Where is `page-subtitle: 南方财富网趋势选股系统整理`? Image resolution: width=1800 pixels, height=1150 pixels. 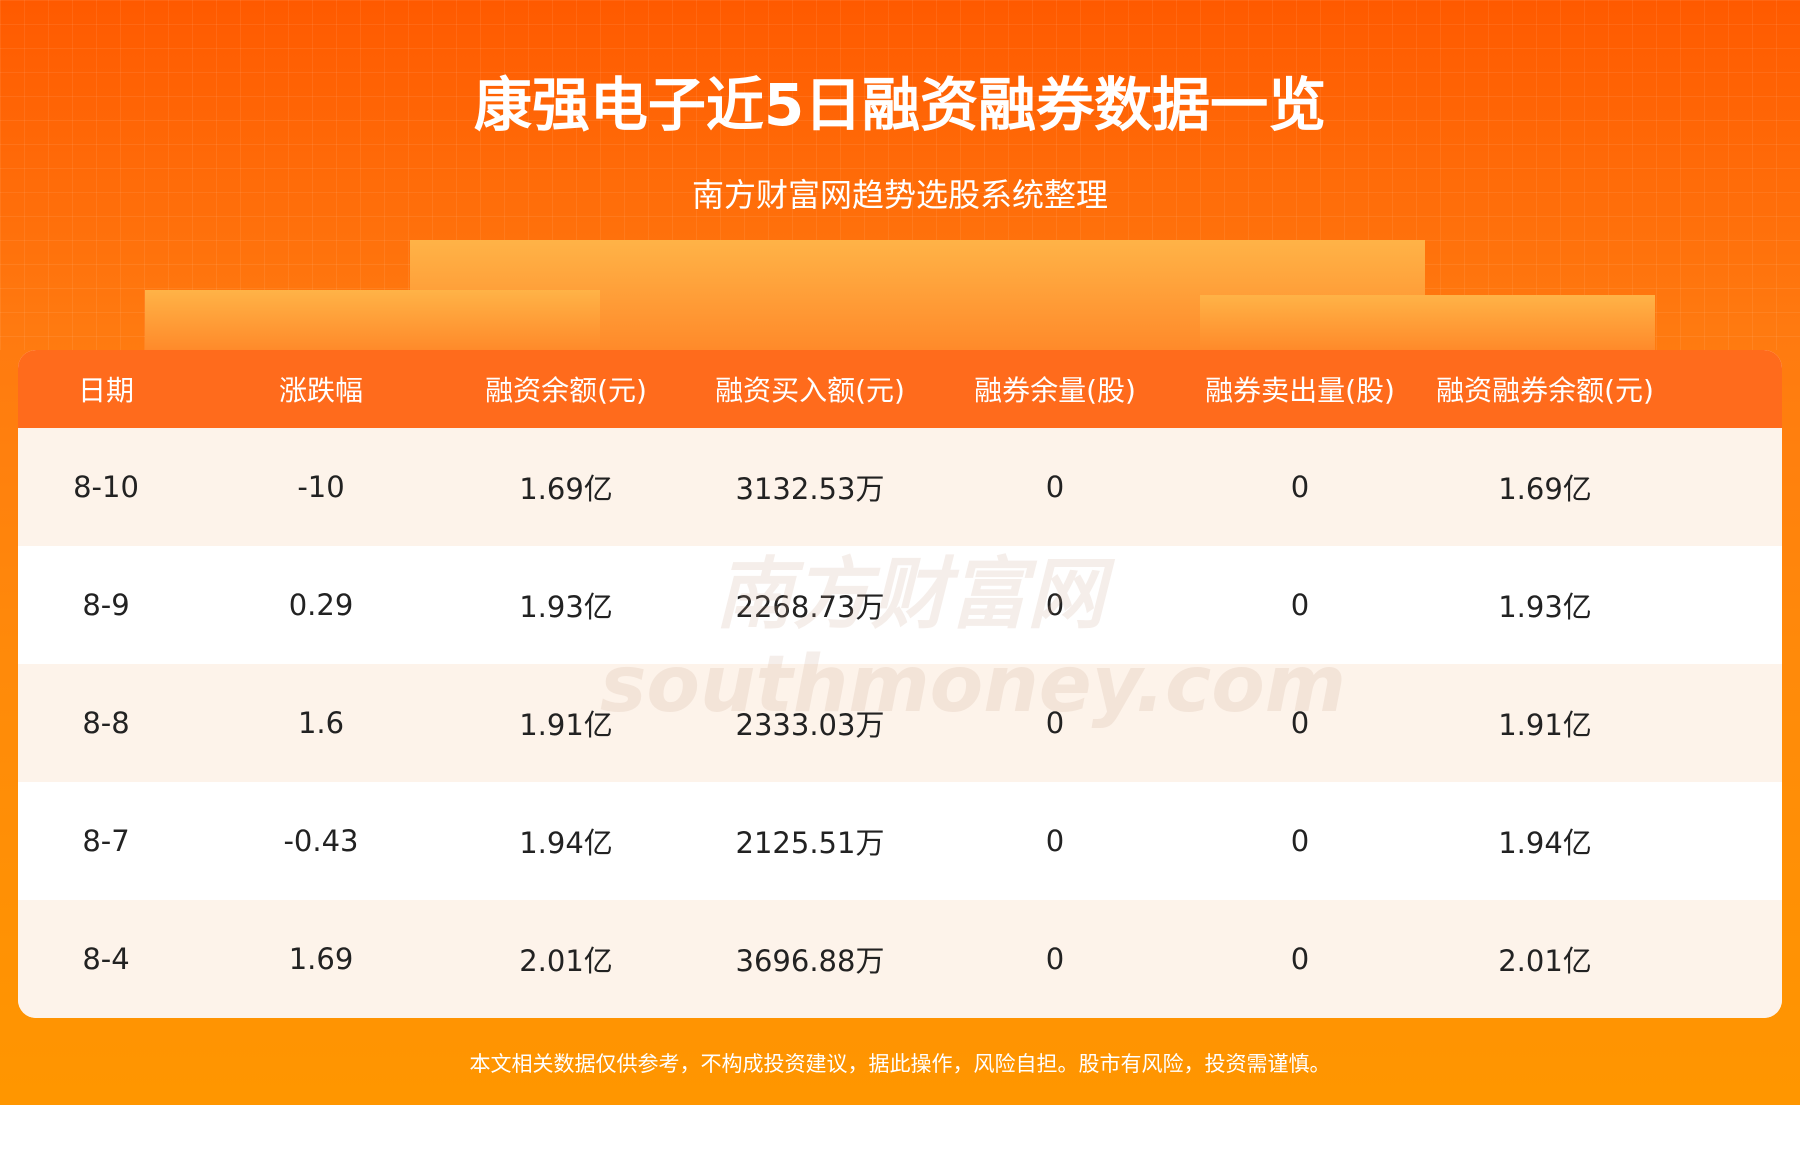 page-subtitle: 南方财富网趋势选股系统整理 is located at coordinates (899, 195).